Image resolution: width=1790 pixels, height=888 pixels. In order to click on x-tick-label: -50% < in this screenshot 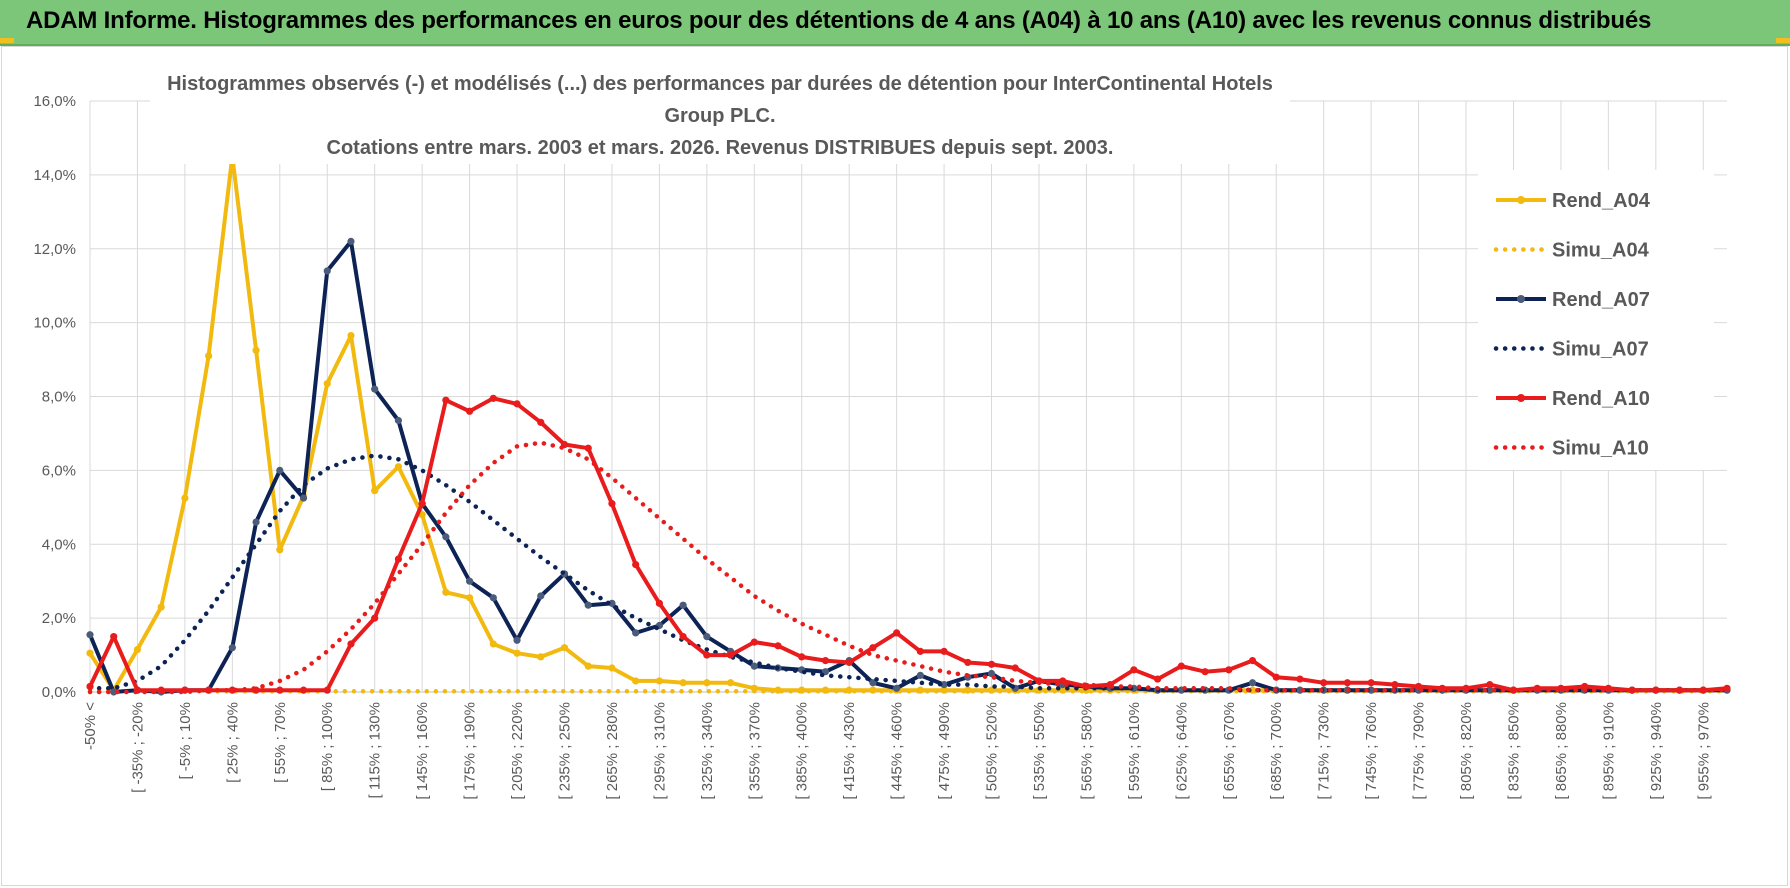, I will do `click(90, 726)`.